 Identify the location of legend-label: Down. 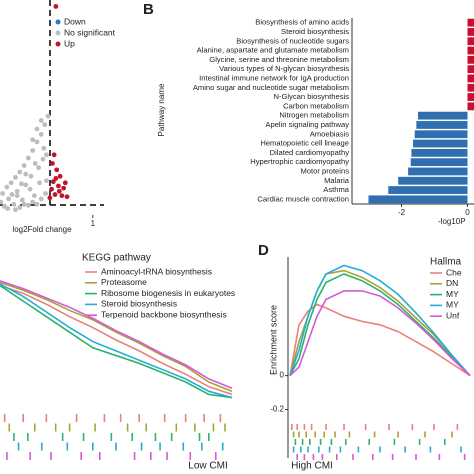
(75, 21).